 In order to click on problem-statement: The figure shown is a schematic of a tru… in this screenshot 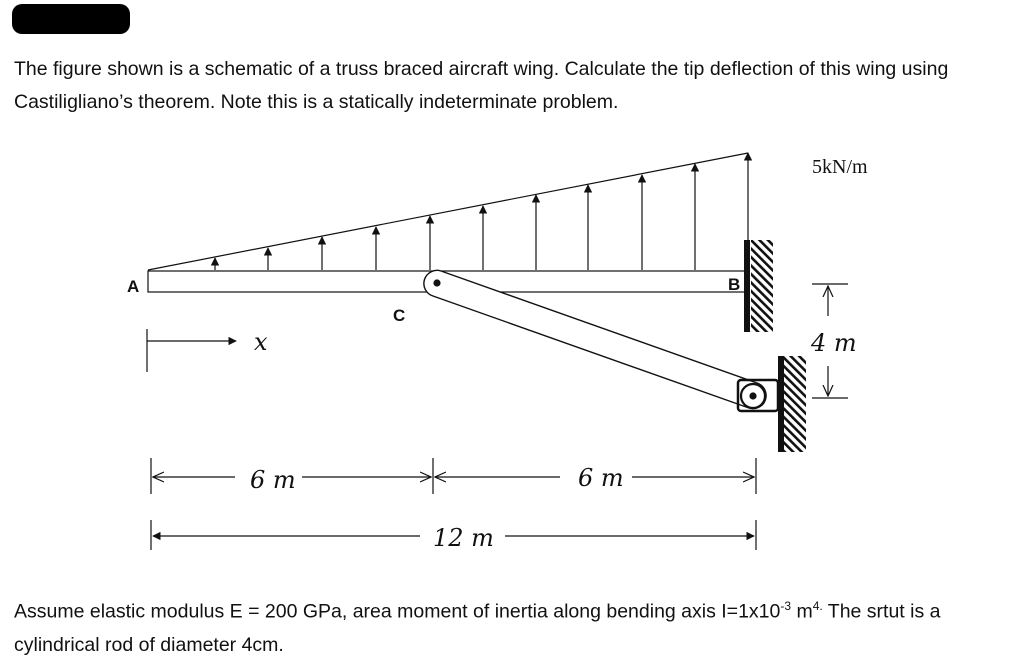, I will do `click(509, 86)`.